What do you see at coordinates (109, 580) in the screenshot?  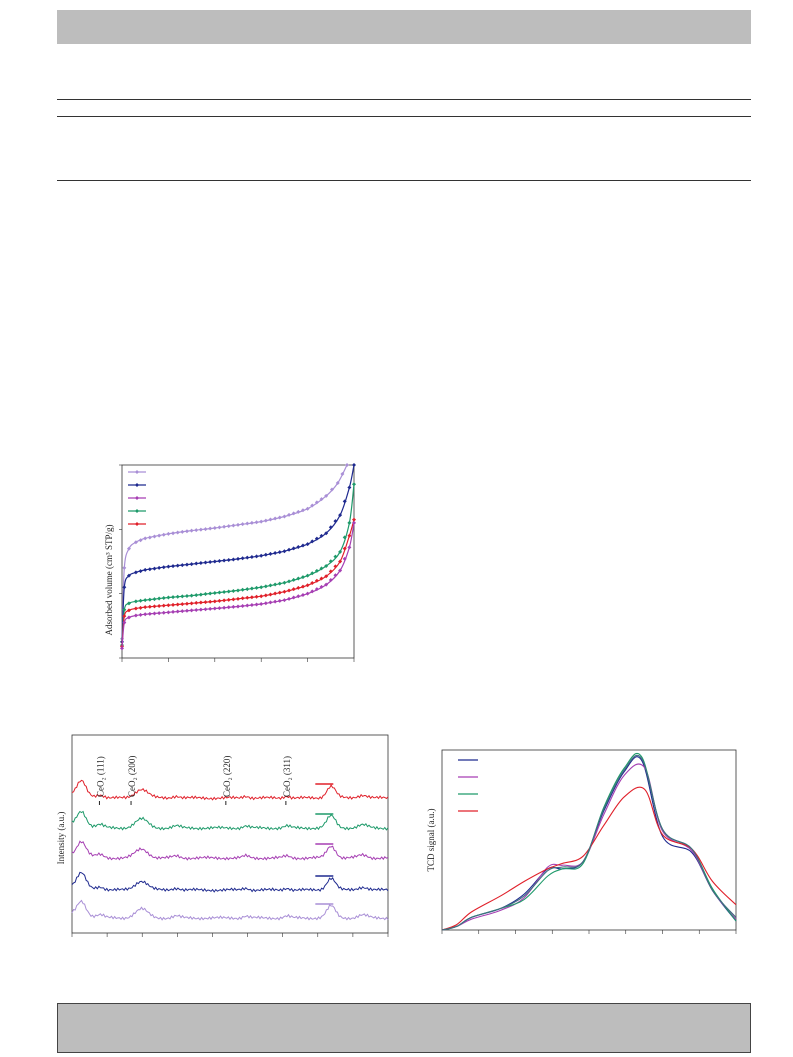 I see `isotherm-y-axis-label: Adsorbed volume (cm³ STP/g)` at bounding box center [109, 580].